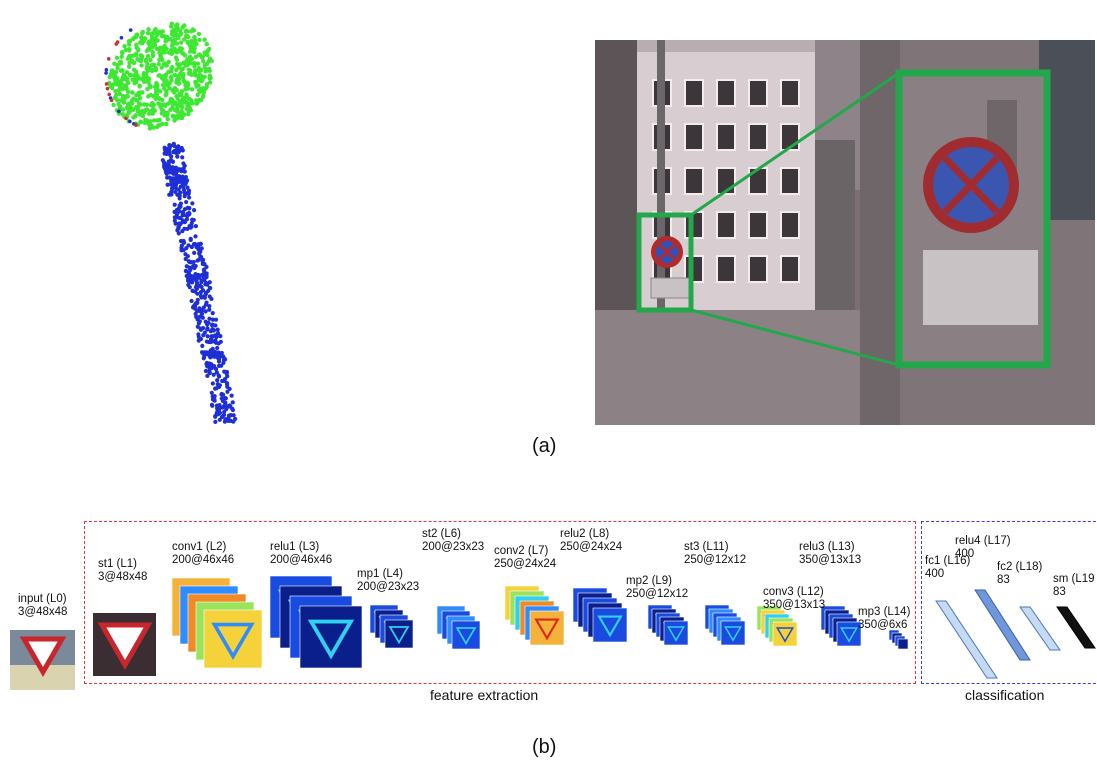  What do you see at coordinates (380, 574) in the screenshot?
I see `layer-name: mp1 (L4)` at bounding box center [380, 574].